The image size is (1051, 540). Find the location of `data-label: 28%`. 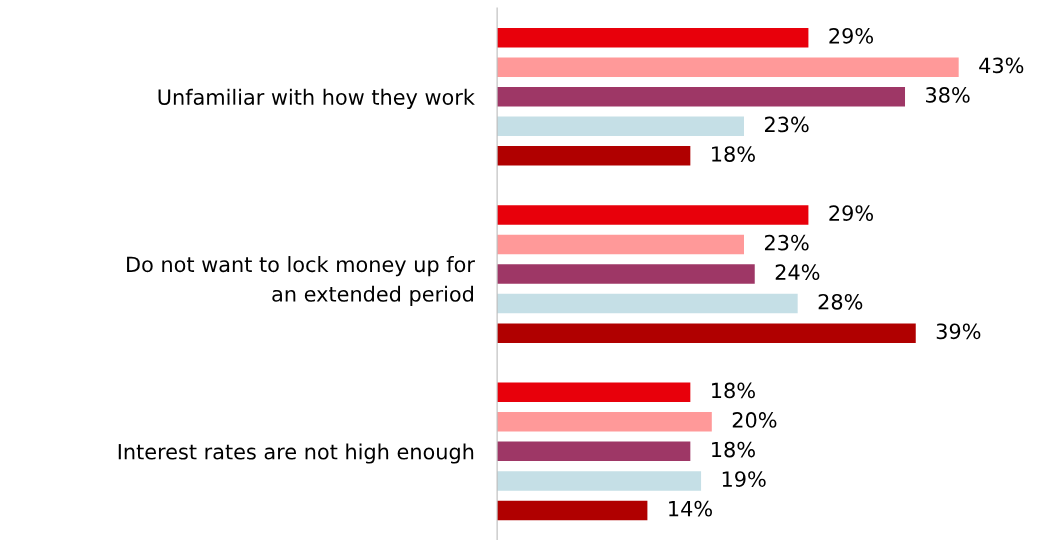

data-label: 28% is located at coordinates (840, 301).